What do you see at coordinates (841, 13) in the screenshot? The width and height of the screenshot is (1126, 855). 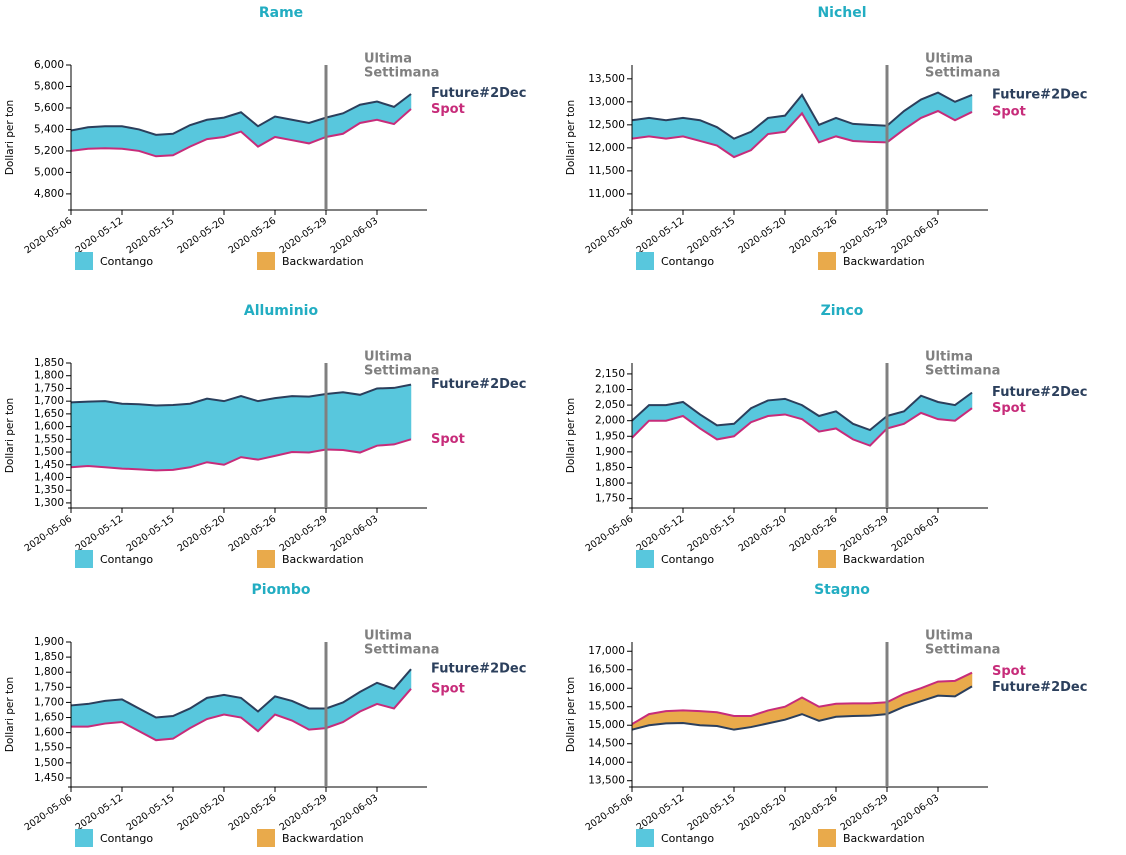 I see `chart-title: Nichel` at bounding box center [841, 13].